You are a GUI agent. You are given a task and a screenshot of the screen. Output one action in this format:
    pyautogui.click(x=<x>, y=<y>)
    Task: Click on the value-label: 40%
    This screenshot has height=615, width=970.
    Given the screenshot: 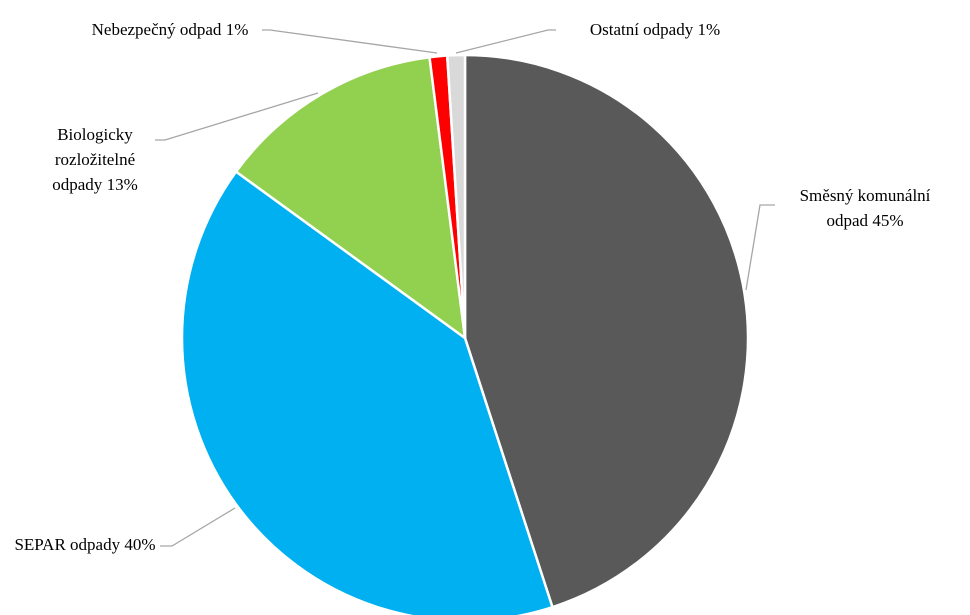 What is the action you would take?
    pyautogui.click(x=140, y=544)
    